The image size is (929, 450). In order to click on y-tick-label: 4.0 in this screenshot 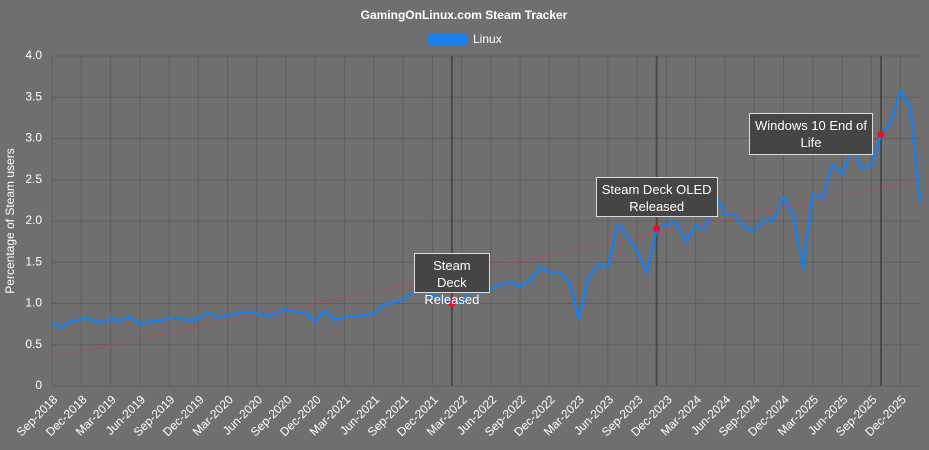, I will do `click(33, 55)`.